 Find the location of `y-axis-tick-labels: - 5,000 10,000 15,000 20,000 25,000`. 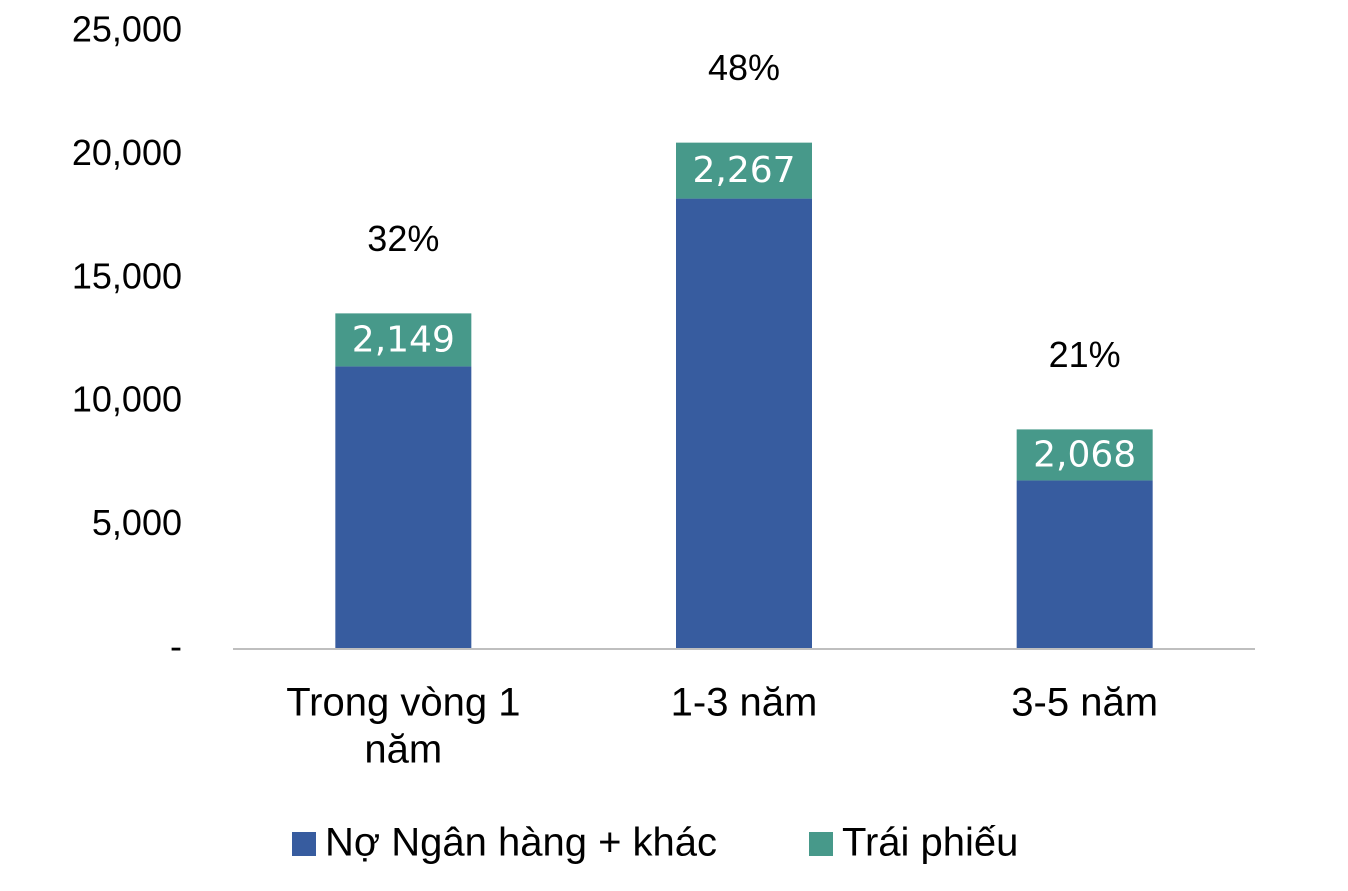

y-axis-tick-labels: - 5,000 10,000 15,000 20,000 25,000 is located at coordinates (127, 338).